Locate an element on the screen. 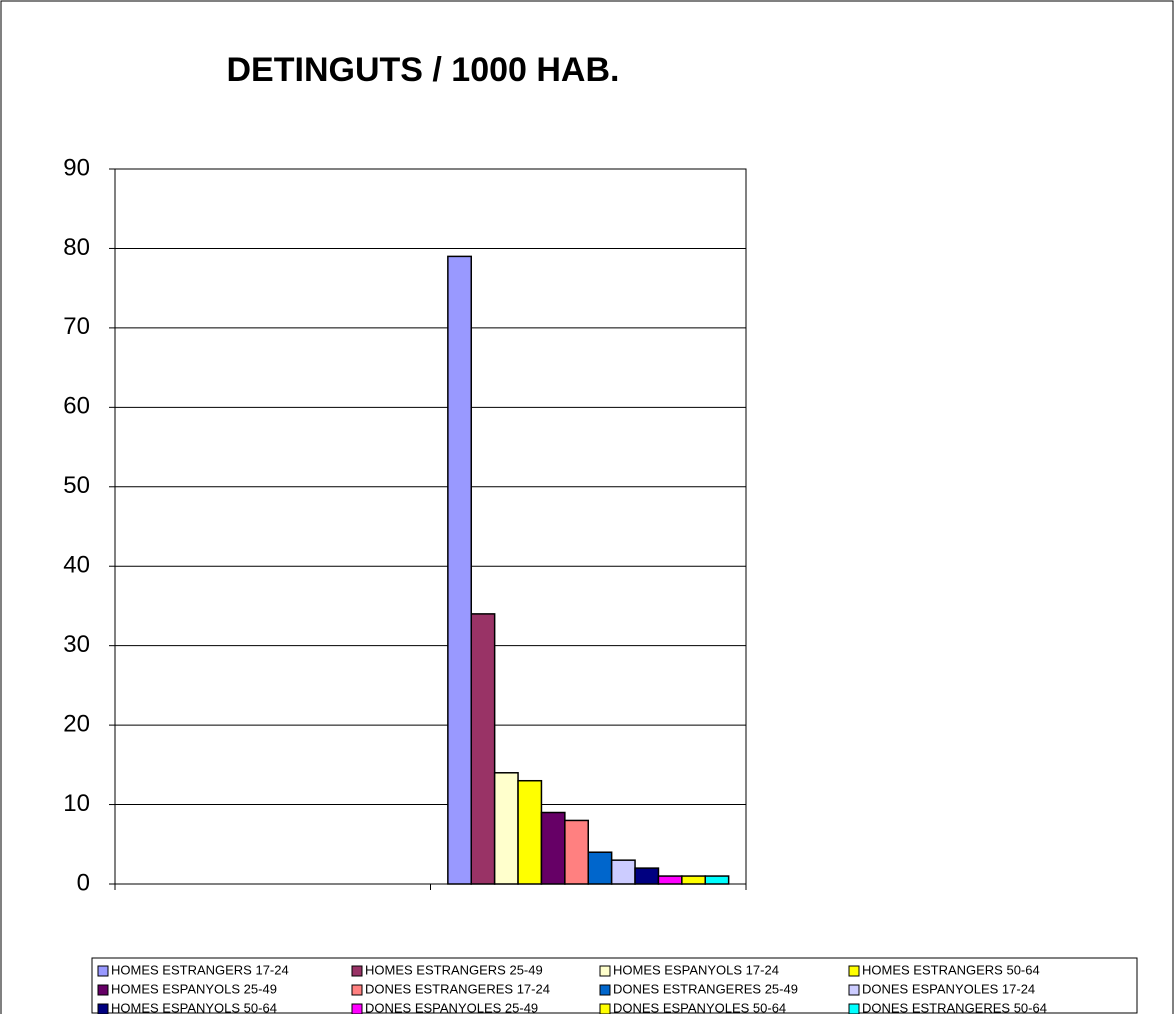 Image resolution: width=1174 pixels, height=1014 pixels. legend-label: DONES ESPANYOLES 17-24 is located at coordinates (948, 988).